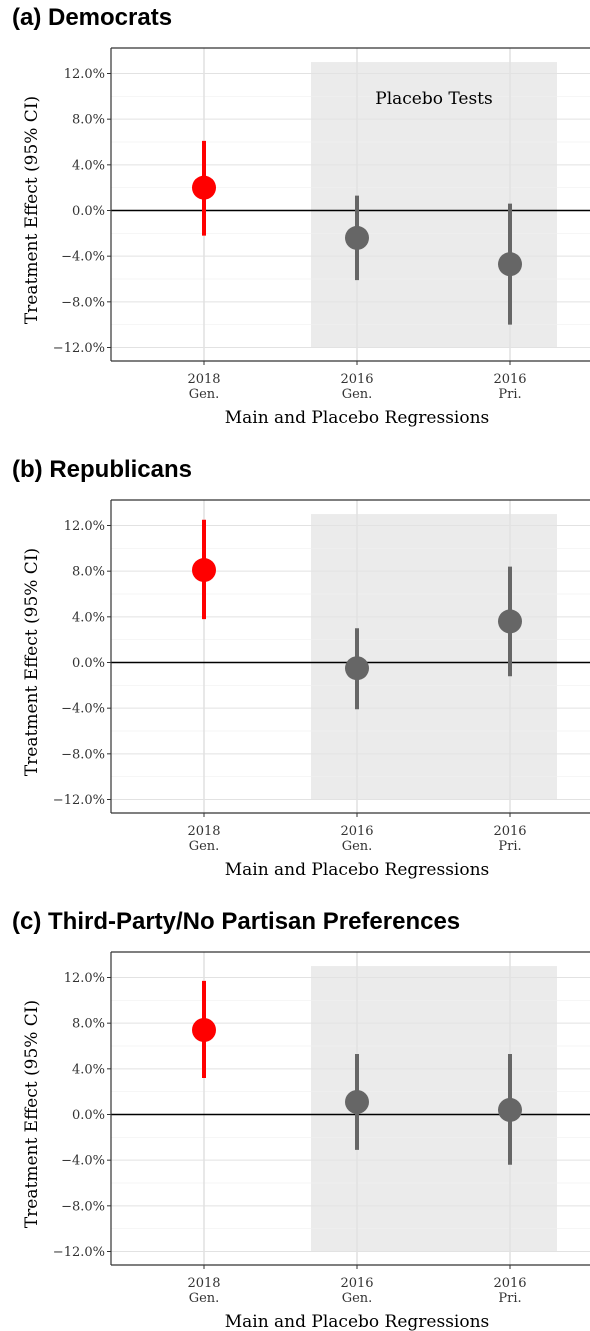  I want to click on placebo-tests-label: Placebo Tests, so click(433, 99).